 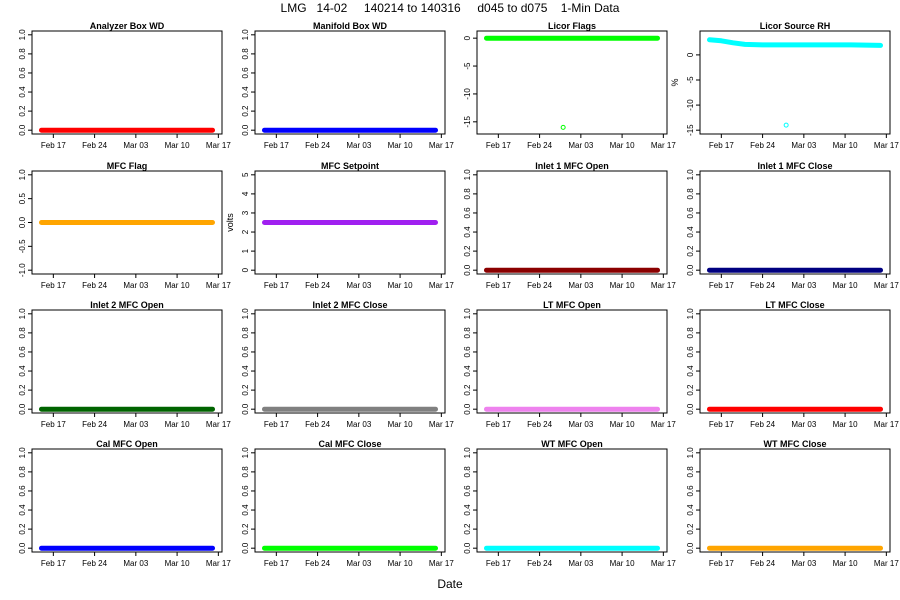 I want to click on y-tick-label: -5, so click(x=467, y=66).